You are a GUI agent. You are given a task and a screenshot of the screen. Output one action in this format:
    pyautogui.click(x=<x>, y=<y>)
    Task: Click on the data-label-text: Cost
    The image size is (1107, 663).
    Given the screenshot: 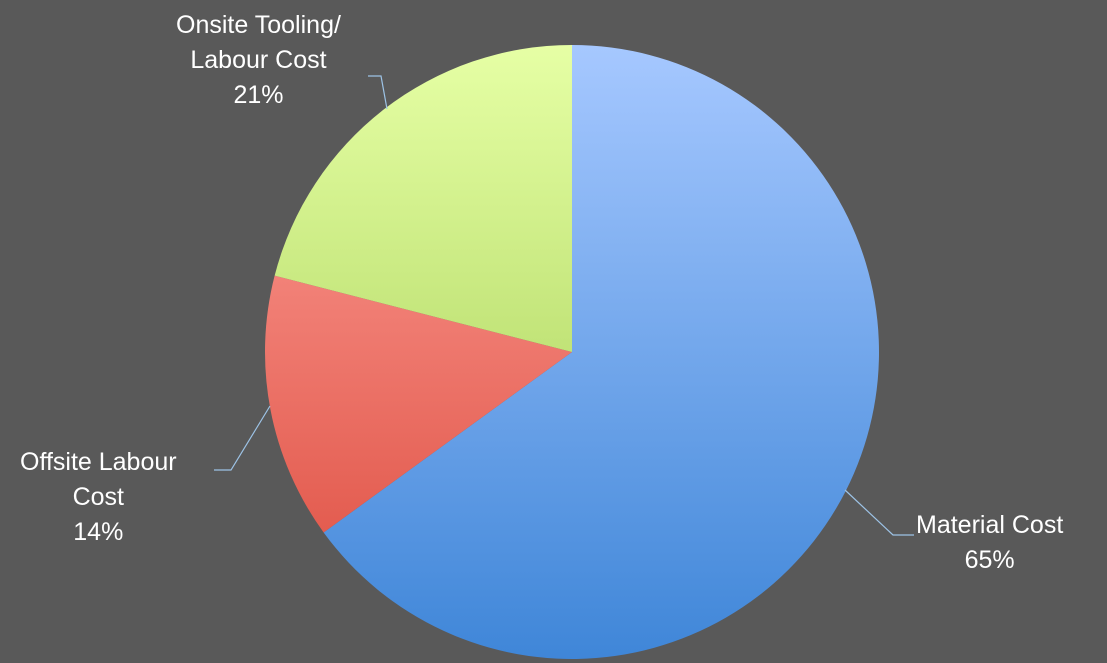 What is the action you would take?
    pyautogui.click(x=98, y=497)
    